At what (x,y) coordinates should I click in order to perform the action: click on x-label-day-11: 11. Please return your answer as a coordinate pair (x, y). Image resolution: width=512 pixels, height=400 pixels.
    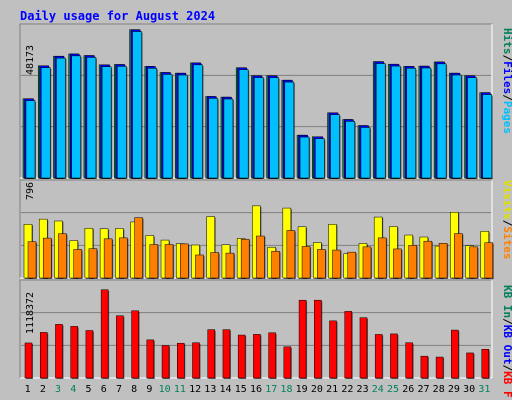
    Looking at the image, I should click on (180, 389).